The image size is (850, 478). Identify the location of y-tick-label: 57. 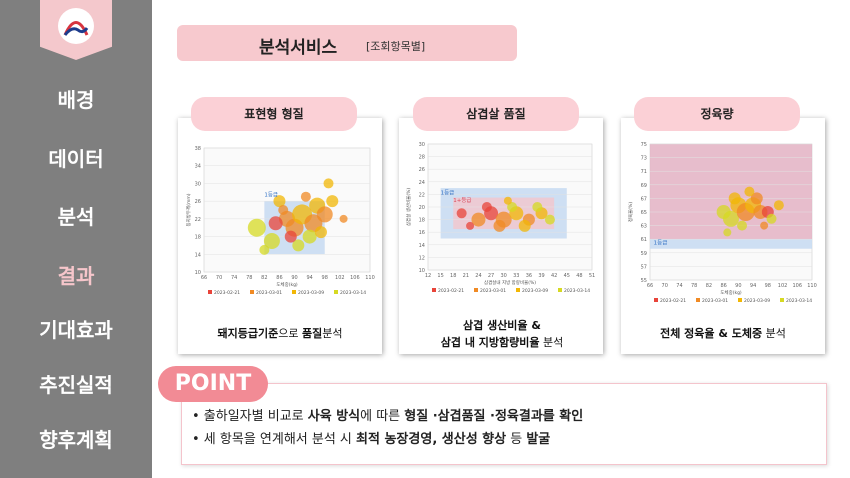
(644, 267).